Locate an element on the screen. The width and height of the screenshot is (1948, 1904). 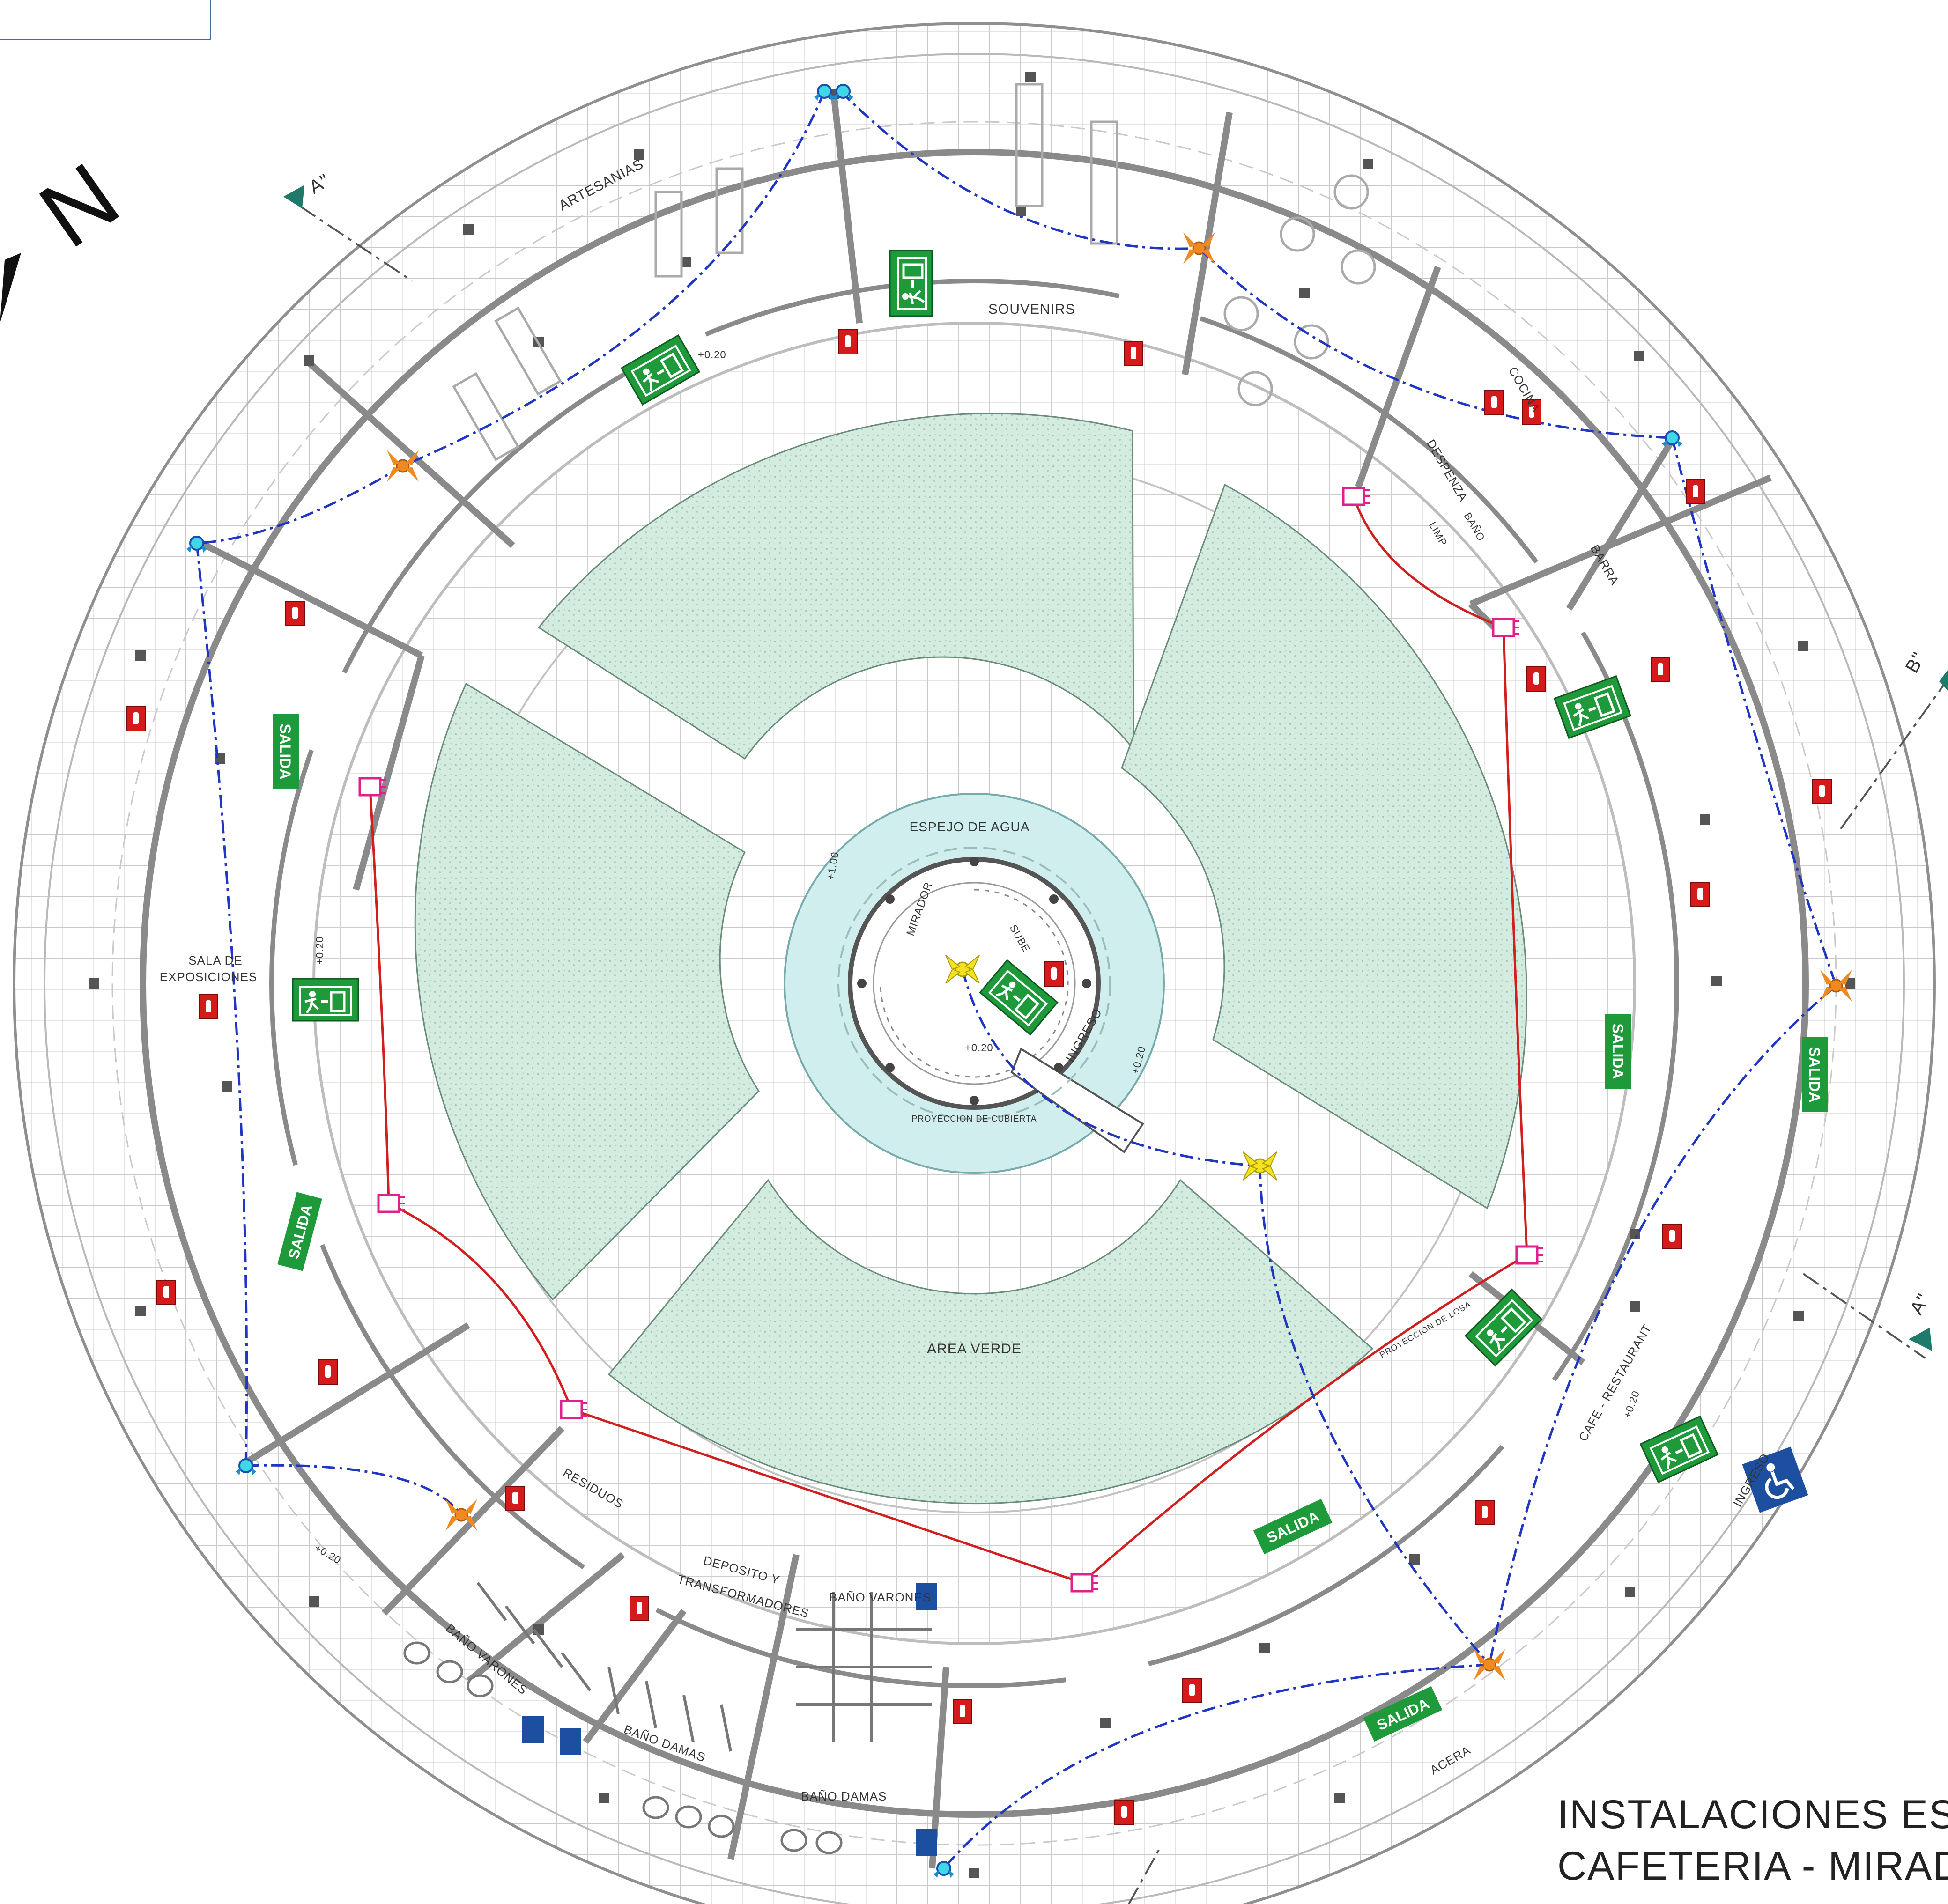
room-bano-varones-2: BAÑO VARONES is located at coordinates (880, 1597).